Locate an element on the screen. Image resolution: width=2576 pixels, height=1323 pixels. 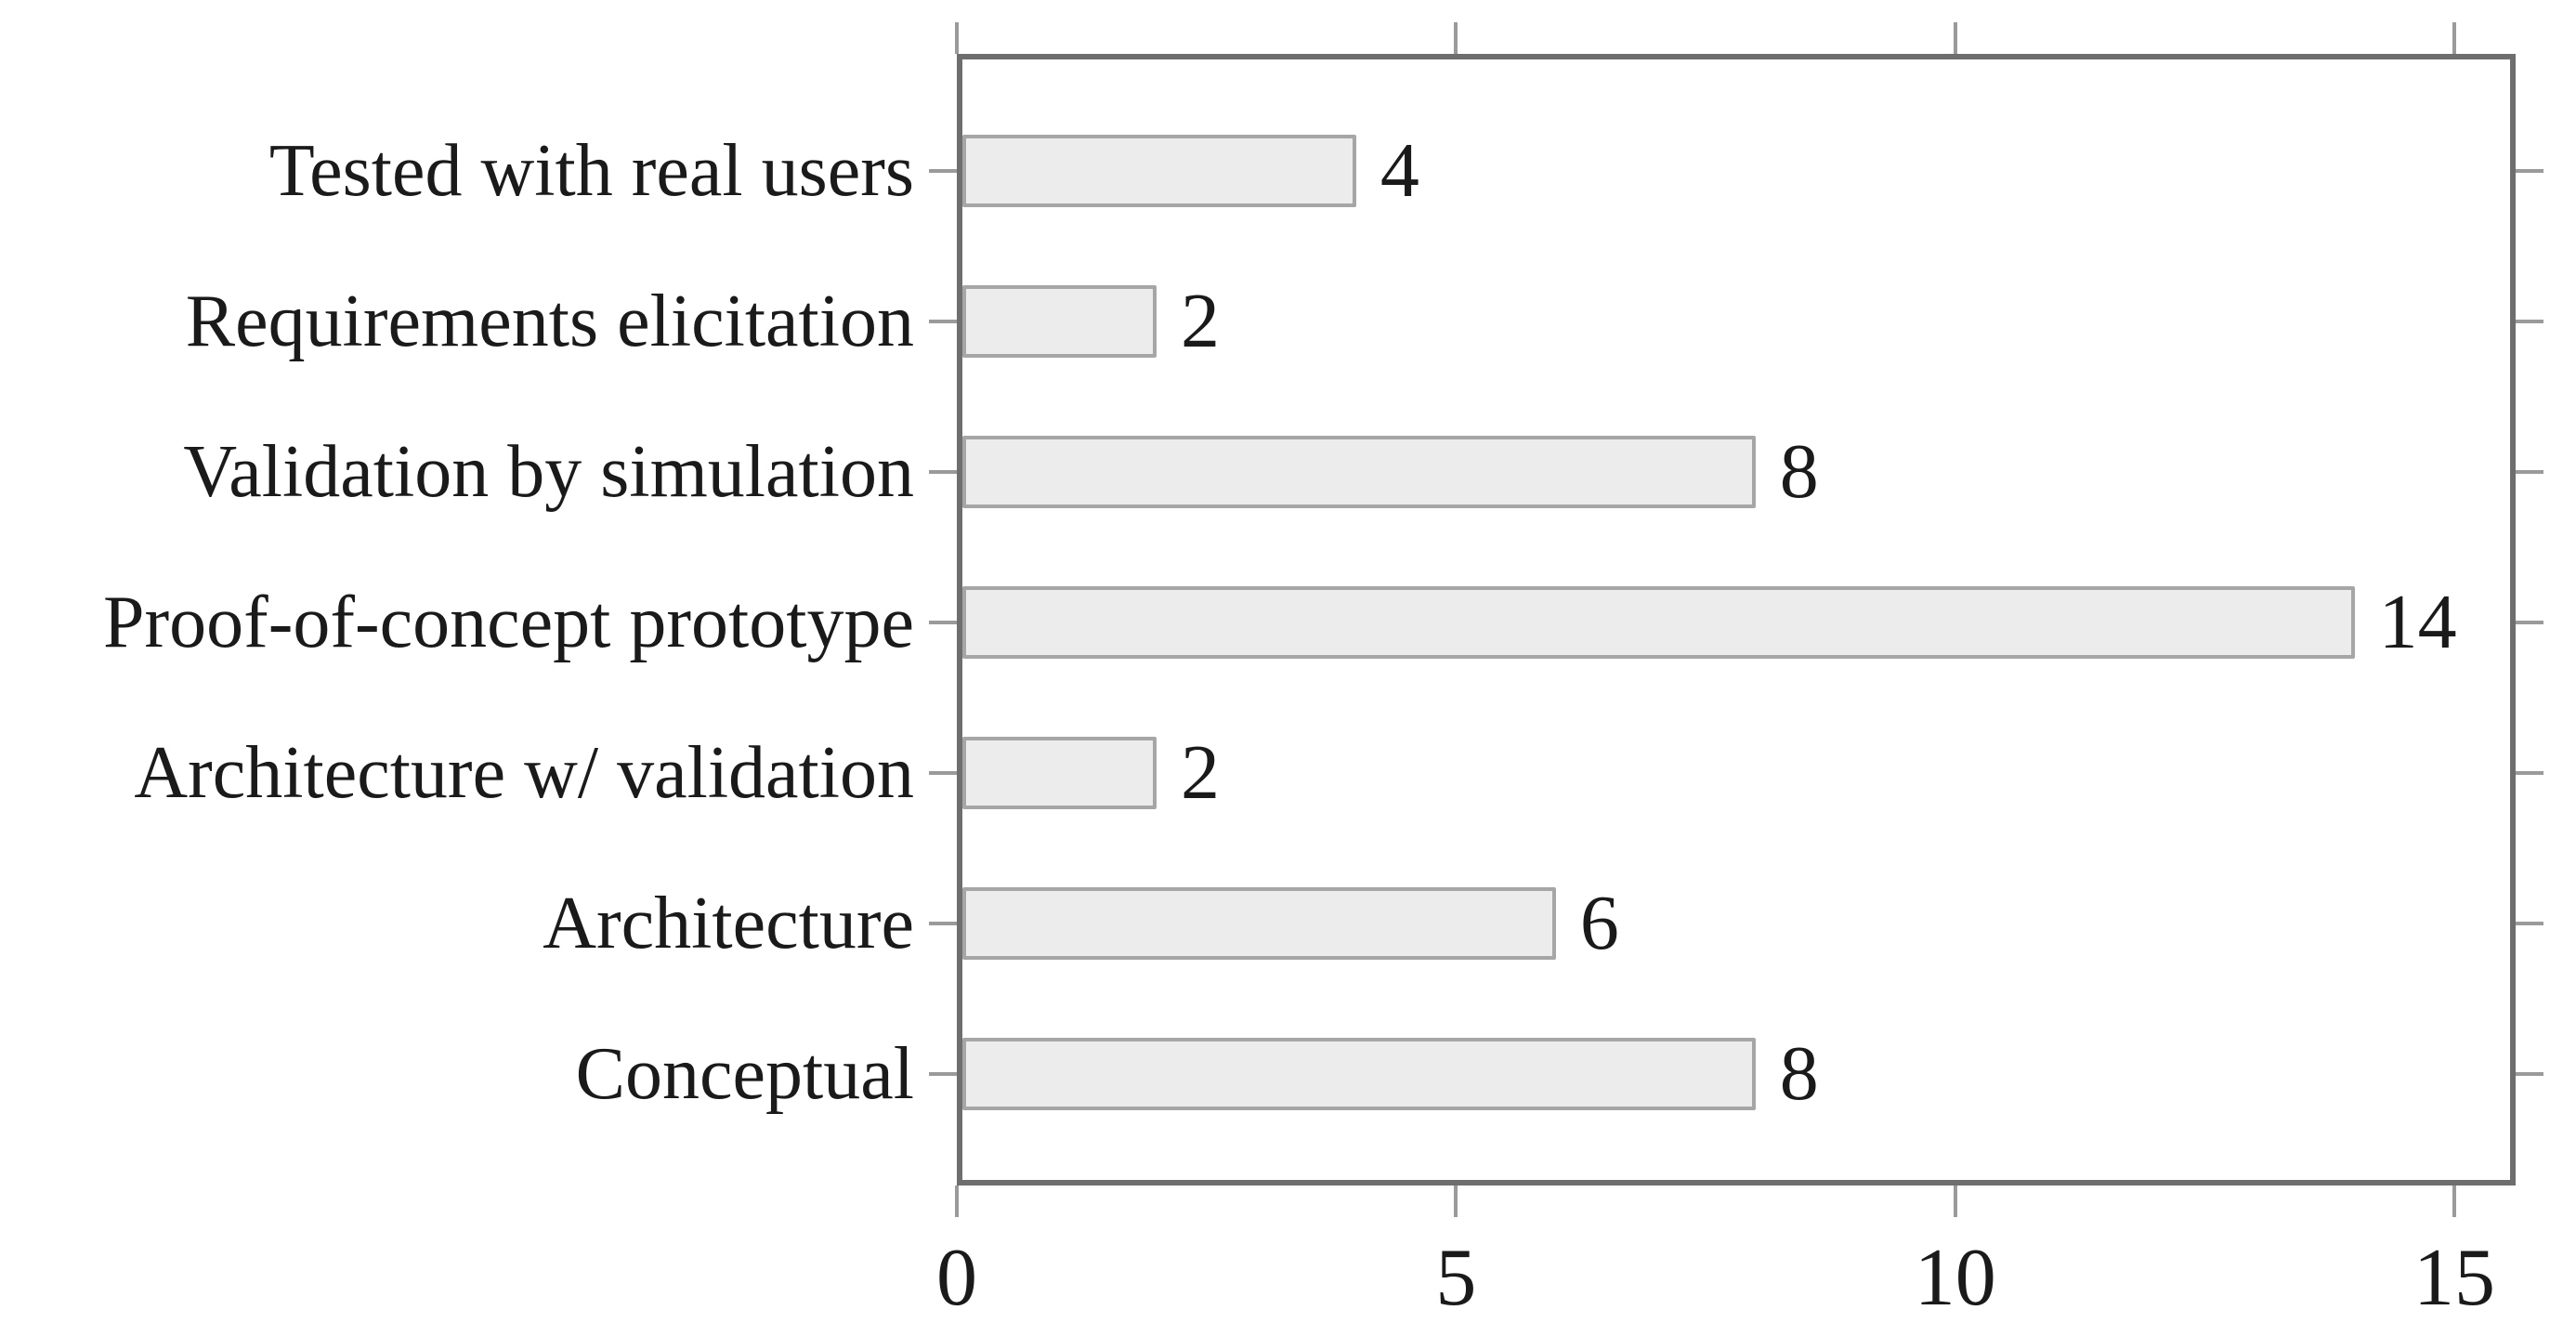
category-label: Proof-of-concept prototype is located at coordinates (508, 622).